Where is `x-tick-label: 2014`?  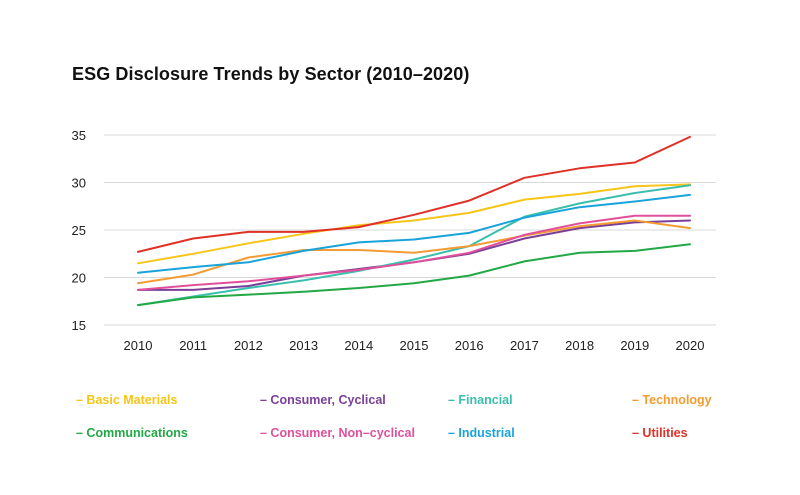 x-tick-label: 2014 is located at coordinates (358, 345).